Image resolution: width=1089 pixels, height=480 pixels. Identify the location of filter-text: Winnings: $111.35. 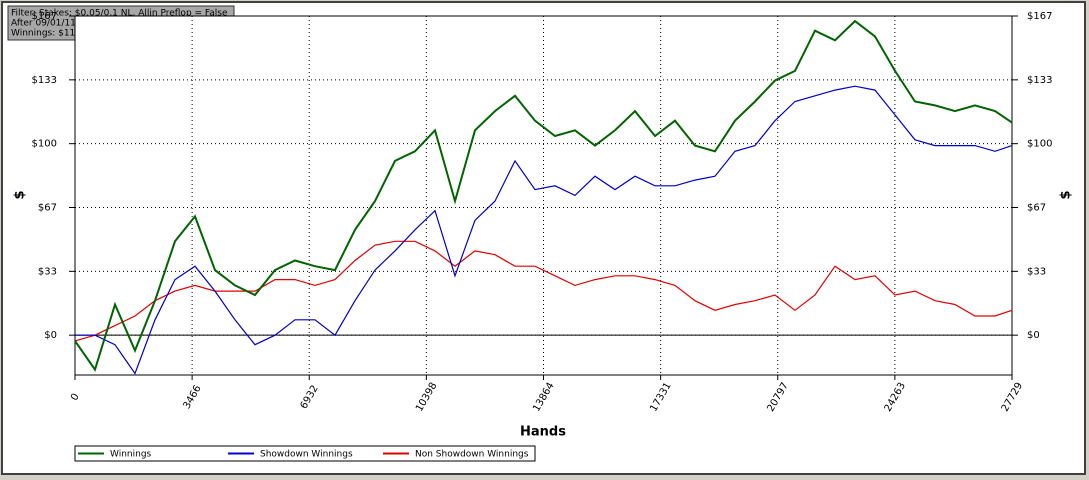
(53, 34).